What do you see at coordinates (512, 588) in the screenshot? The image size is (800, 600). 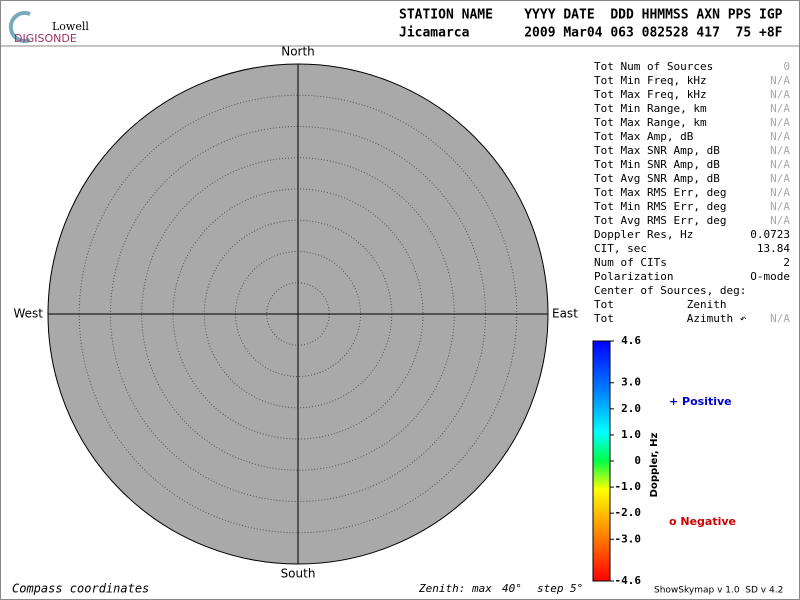 I see `footer-zenith: 40°` at bounding box center [512, 588].